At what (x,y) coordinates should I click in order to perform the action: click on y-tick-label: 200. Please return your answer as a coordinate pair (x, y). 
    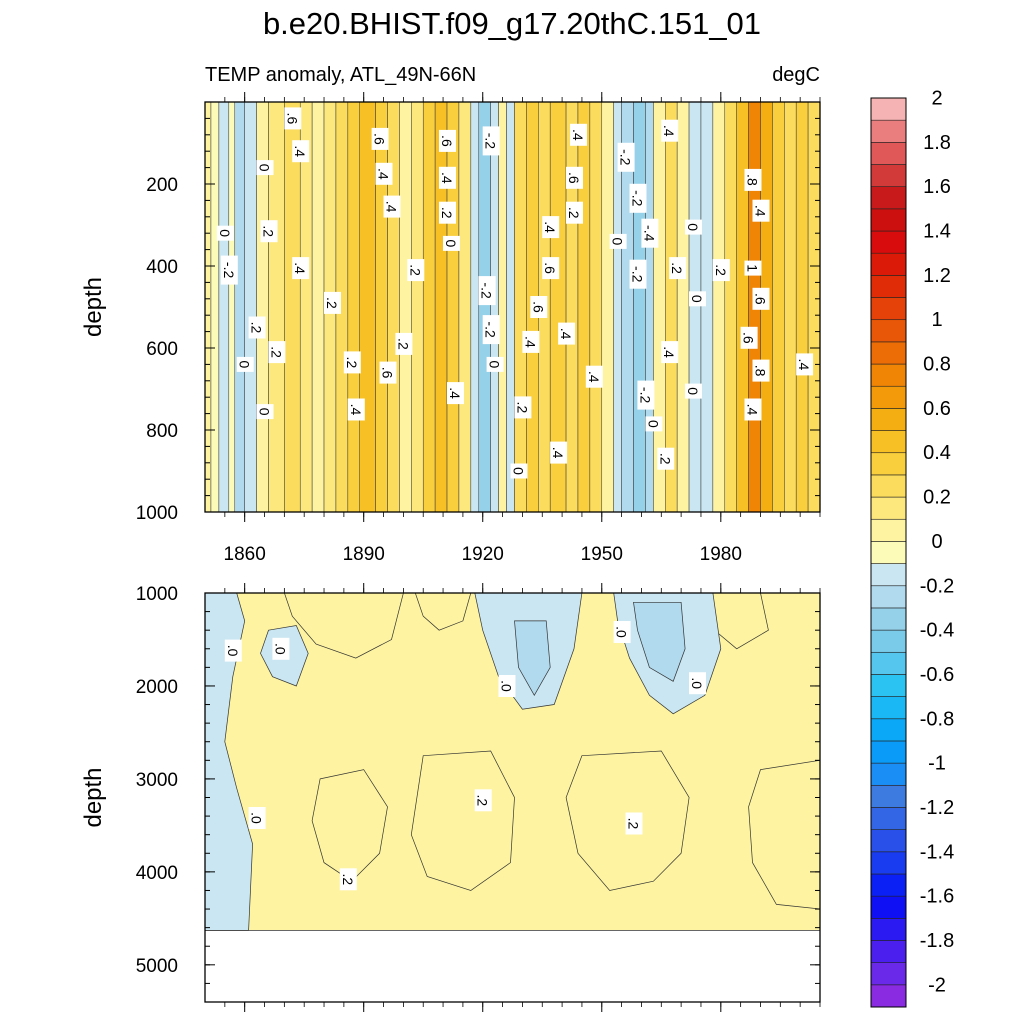
    Looking at the image, I should click on (162, 185).